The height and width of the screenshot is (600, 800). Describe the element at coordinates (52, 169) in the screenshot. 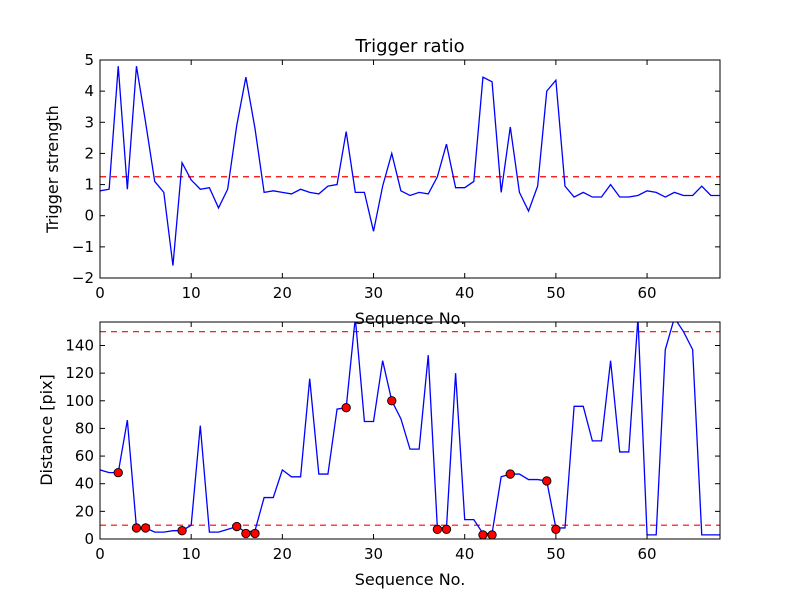

I see `y-axis-label: Trigger strength` at that location.